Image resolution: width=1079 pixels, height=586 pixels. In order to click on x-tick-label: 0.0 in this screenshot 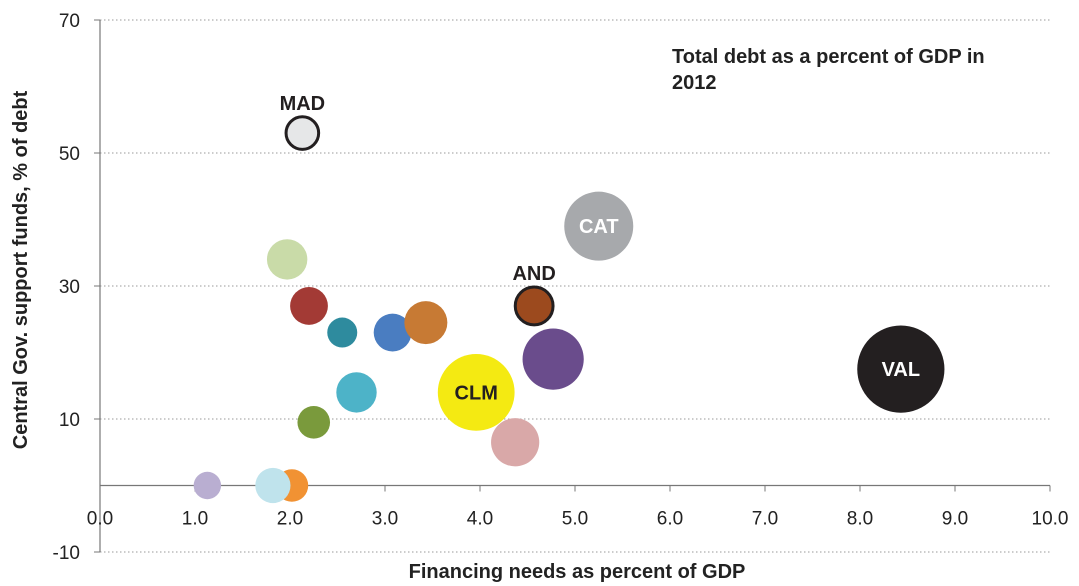, I will do `click(100, 519)`.